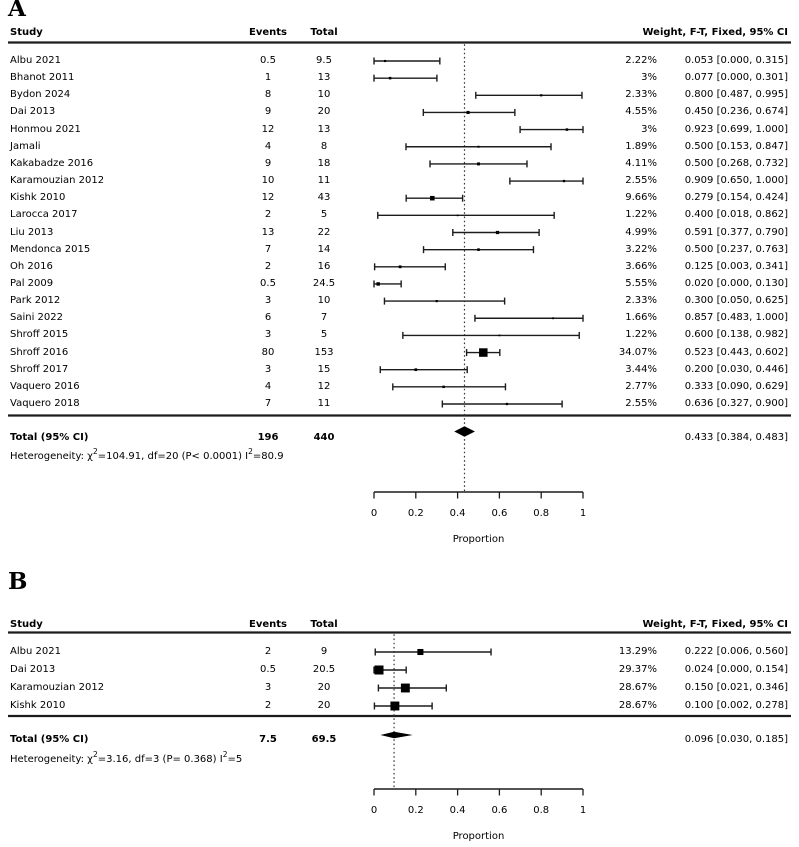  What do you see at coordinates (268, 456) in the screenshot?
I see `heterogeneity-segment: =80.9` at bounding box center [268, 456].